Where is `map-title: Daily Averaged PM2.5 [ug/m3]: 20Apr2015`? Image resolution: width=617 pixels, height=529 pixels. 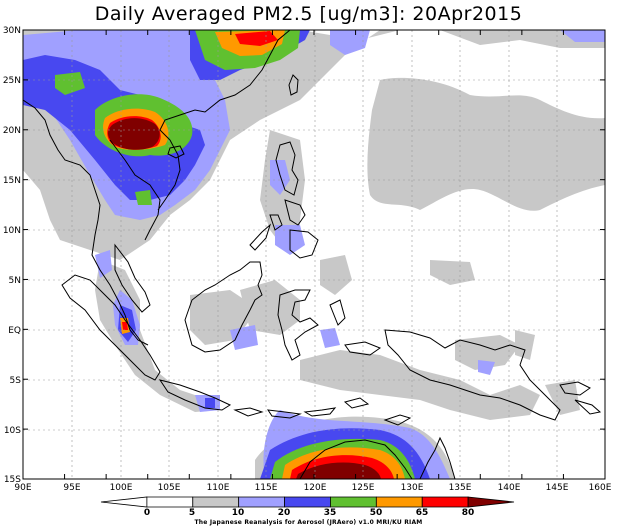 map-title: Daily Averaged PM2.5 [ug/m3]: 20Apr2015 is located at coordinates (308, 14).